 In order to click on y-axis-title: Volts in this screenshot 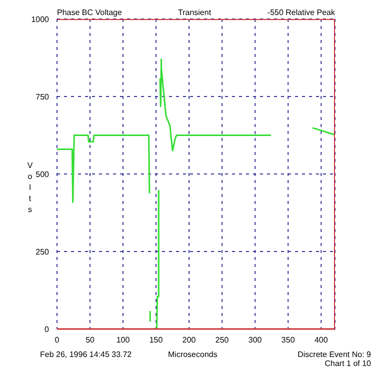, I will do `click(30, 187)`.